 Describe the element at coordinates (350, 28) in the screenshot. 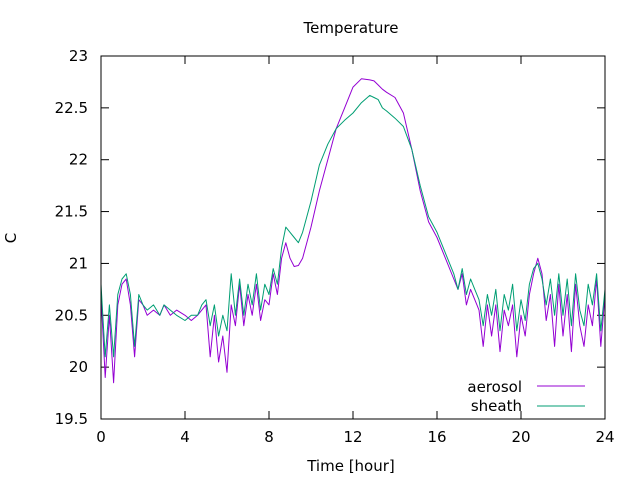

I see `chart-title: Temperature` at that location.